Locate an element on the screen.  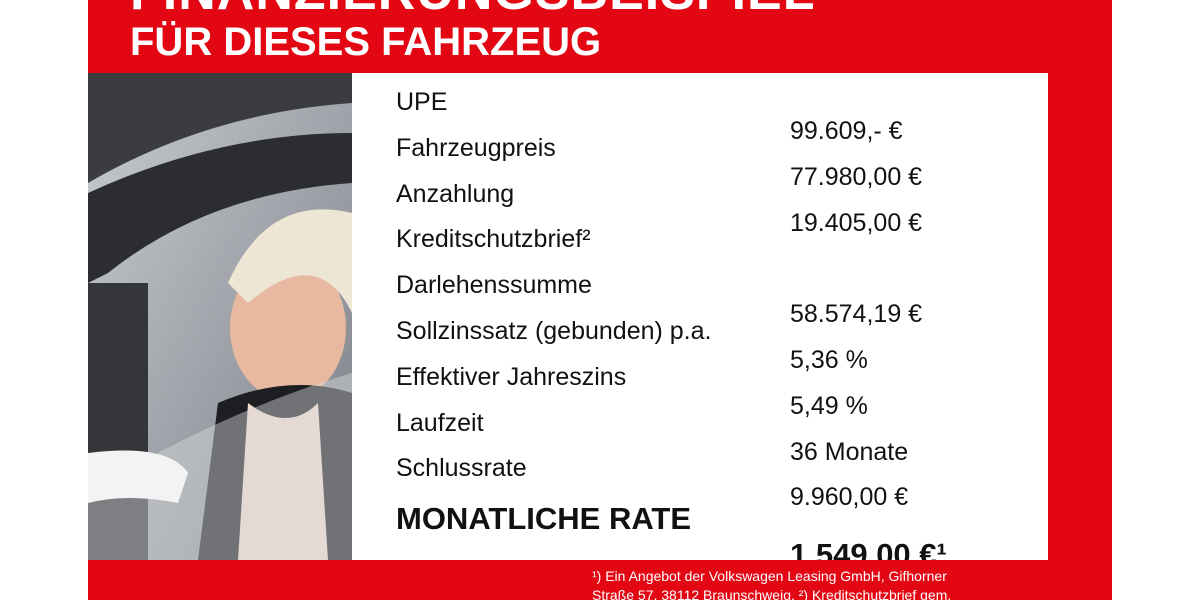
table-row: Schlussrate 9.960,00 € is located at coordinates (652, 482).